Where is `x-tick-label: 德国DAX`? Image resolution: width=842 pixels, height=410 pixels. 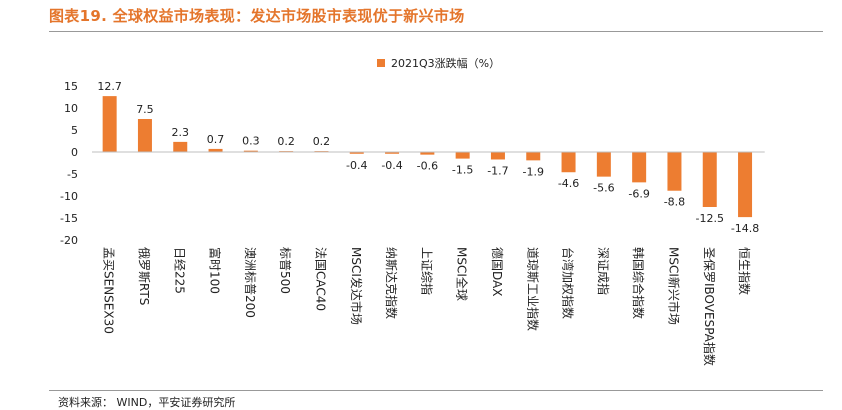 x-tick-label: 德国DAX is located at coordinates (497, 271).